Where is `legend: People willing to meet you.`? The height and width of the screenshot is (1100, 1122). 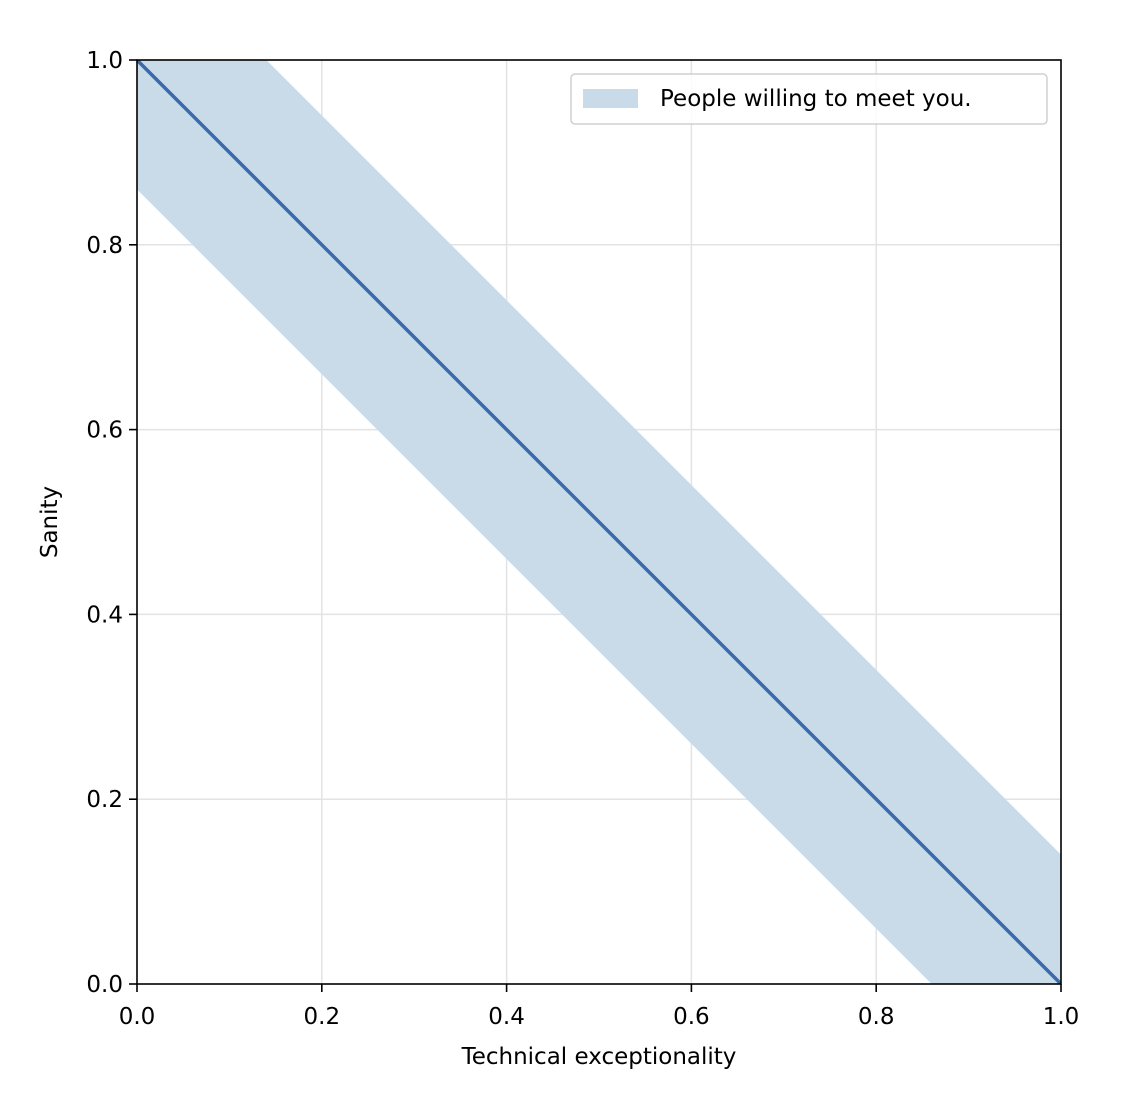 legend: People willing to meet you. is located at coordinates (809, 99).